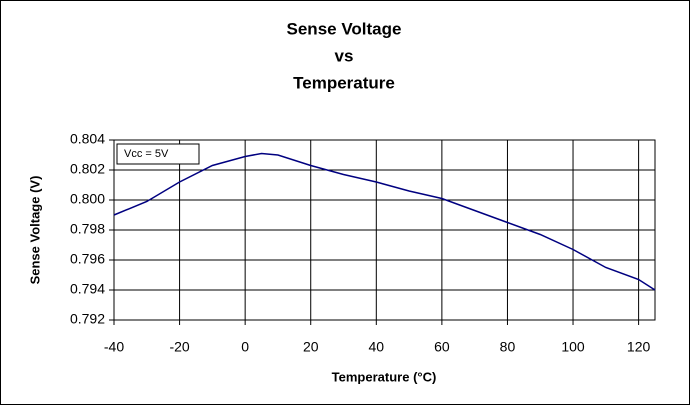 This screenshot has width=691, height=406. Describe the element at coordinates (114, 347) in the screenshot. I see `x-tick-label: -40` at that location.